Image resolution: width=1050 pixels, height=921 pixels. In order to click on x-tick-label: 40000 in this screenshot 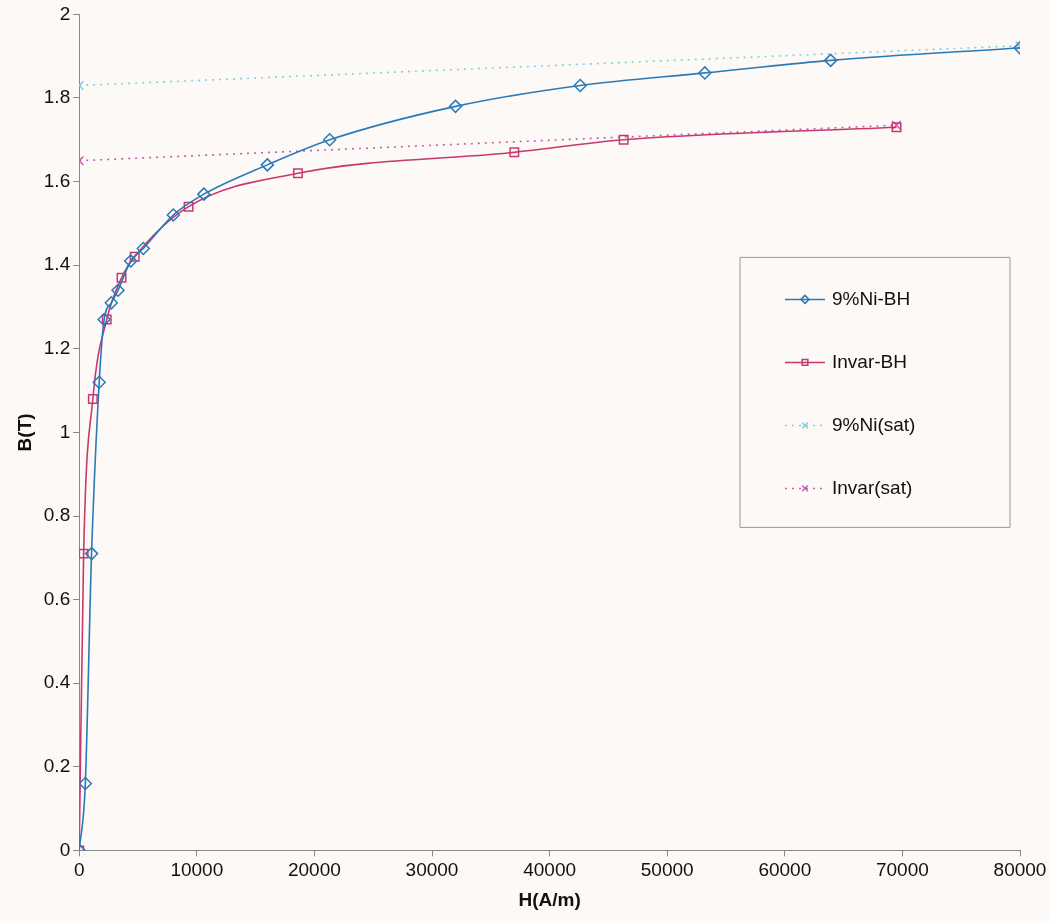, I will do `click(550, 870)`.